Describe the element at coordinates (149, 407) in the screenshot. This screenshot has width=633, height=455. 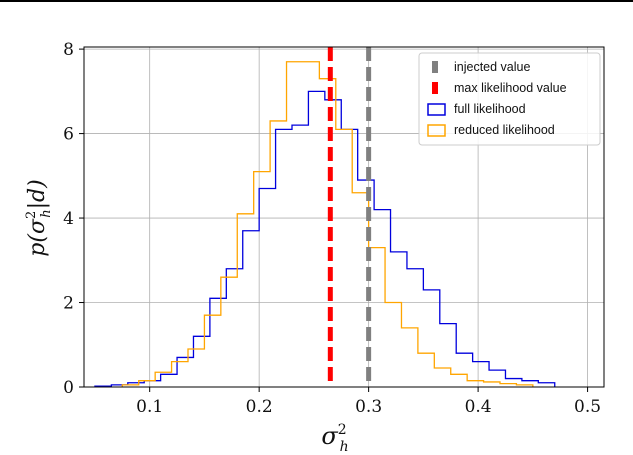
I see `x-tick-label: 0.1` at that location.